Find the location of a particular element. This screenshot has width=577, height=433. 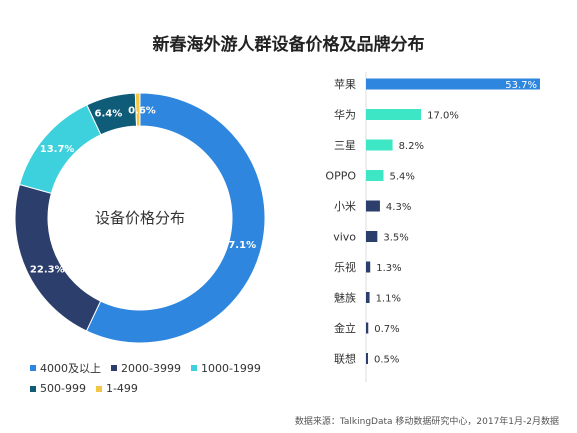

data-source-note: 数据来源：TalkingData 移动数据研究中心，2017年1月-2月数据 is located at coordinates (426, 422).